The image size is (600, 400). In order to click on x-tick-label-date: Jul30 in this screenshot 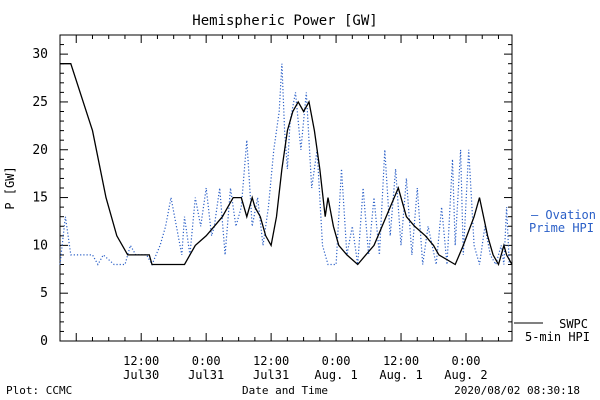, I will do `click(141, 375)`.